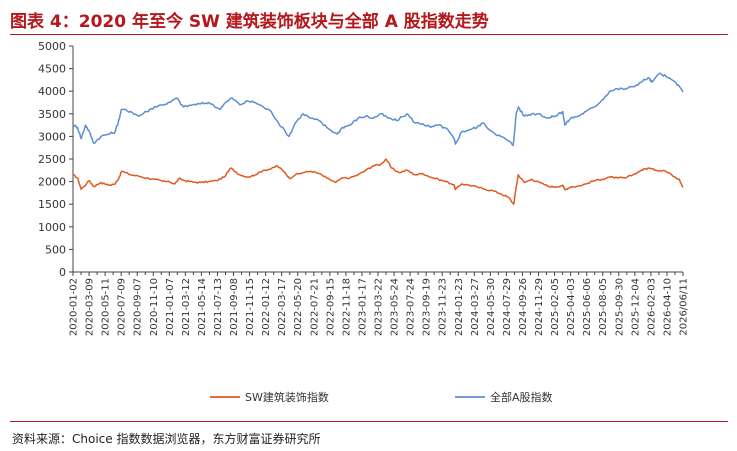 This screenshot has height=451, width=737. I want to click on x-tick-label: 2021-11-15, so click(250, 307).